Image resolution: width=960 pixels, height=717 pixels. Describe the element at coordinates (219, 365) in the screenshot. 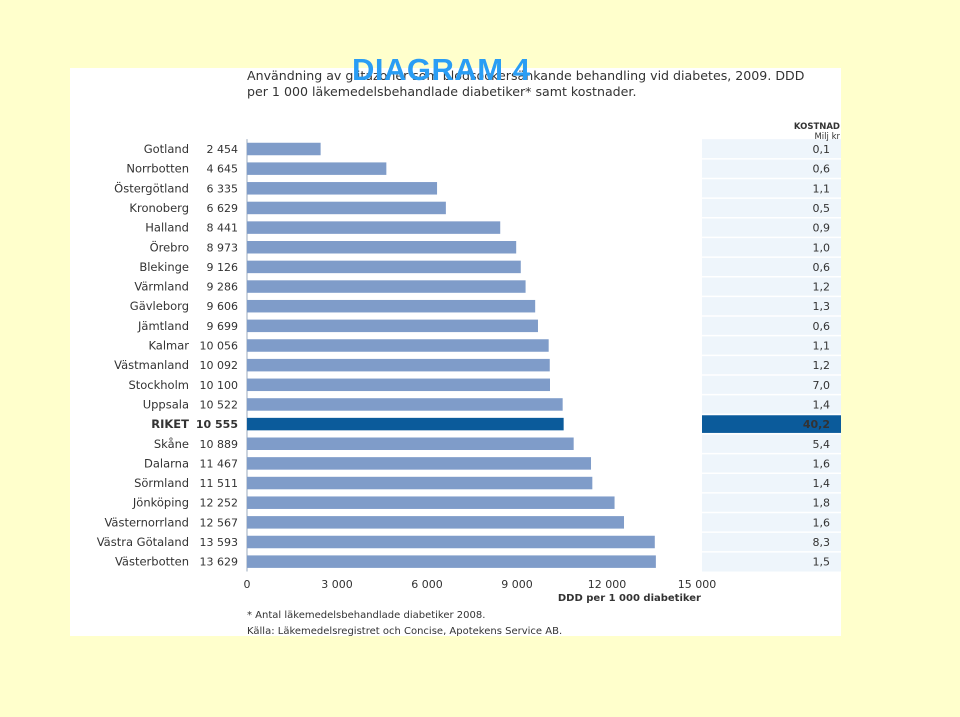

I see `value-label: 10 092` at that location.